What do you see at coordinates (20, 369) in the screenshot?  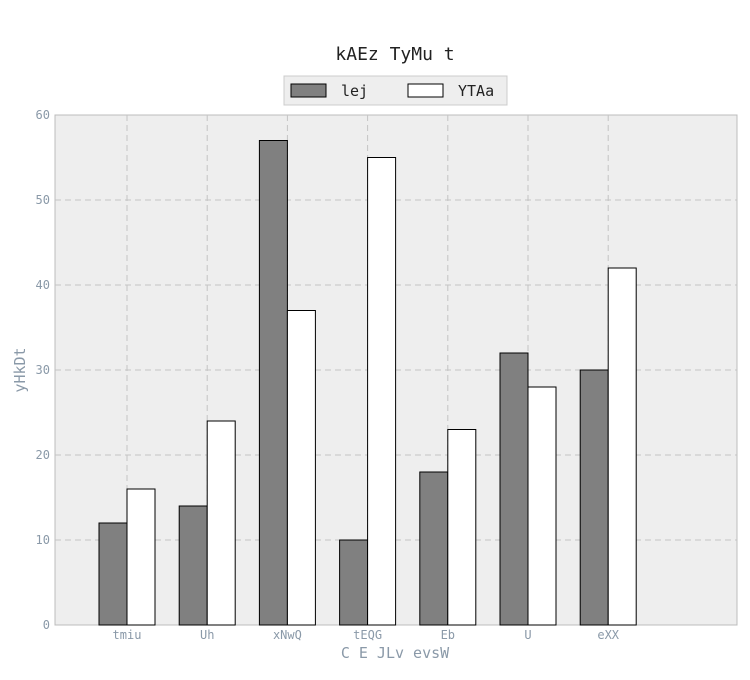 I see `y-axis-label: yHkDt` at bounding box center [20, 369].